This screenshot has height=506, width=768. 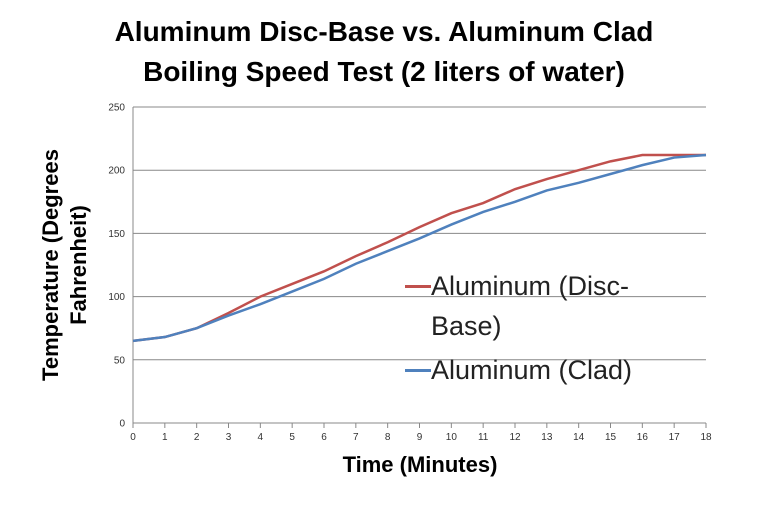 I want to click on y-tick-label: 0, so click(x=122, y=424).